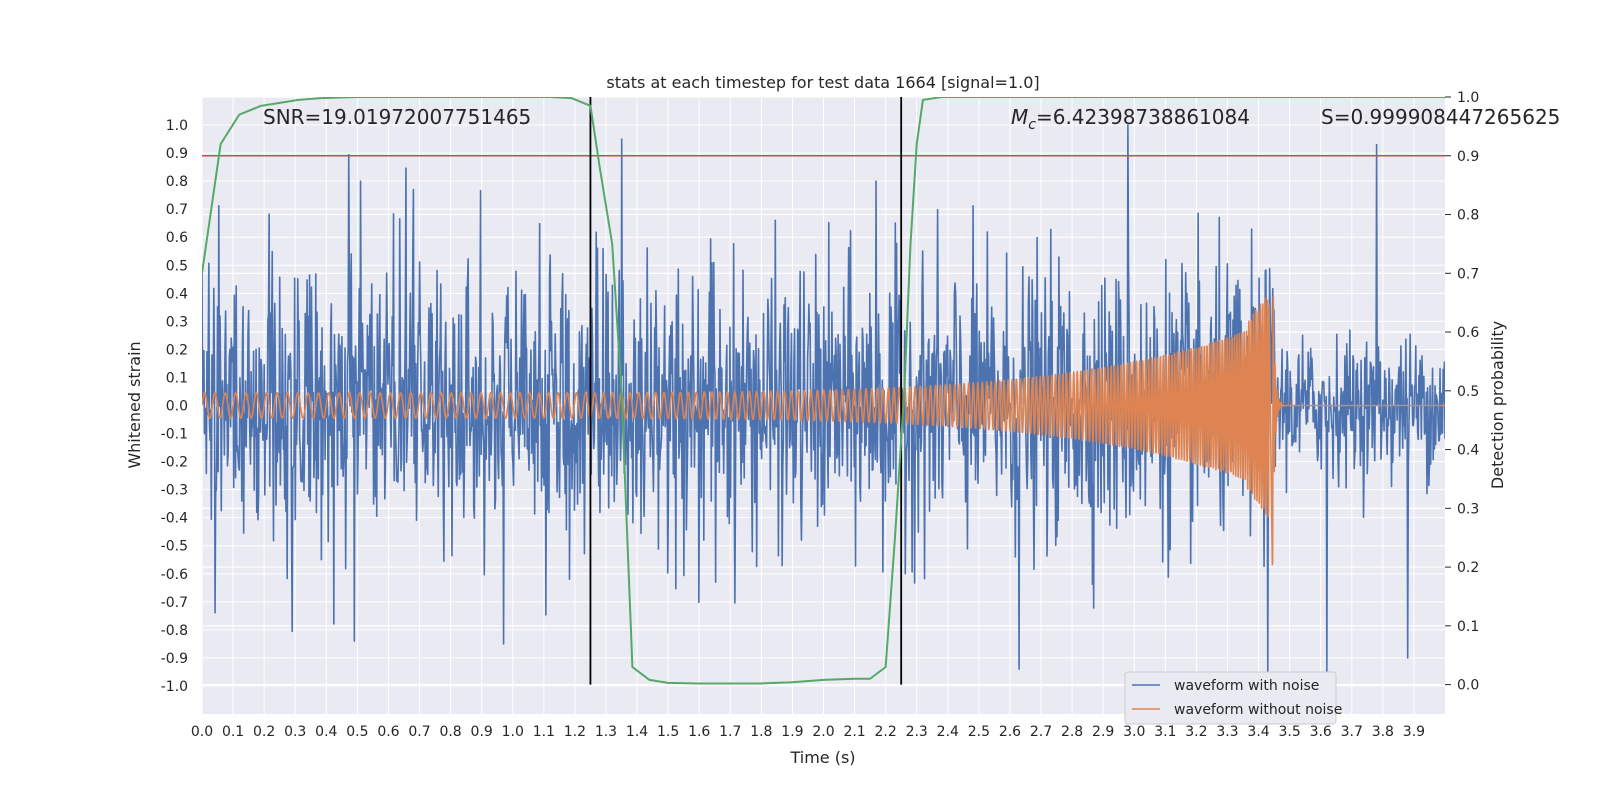  What do you see at coordinates (948, 732) in the screenshot?
I see `x-tick-label: 2.4` at bounding box center [948, 732].